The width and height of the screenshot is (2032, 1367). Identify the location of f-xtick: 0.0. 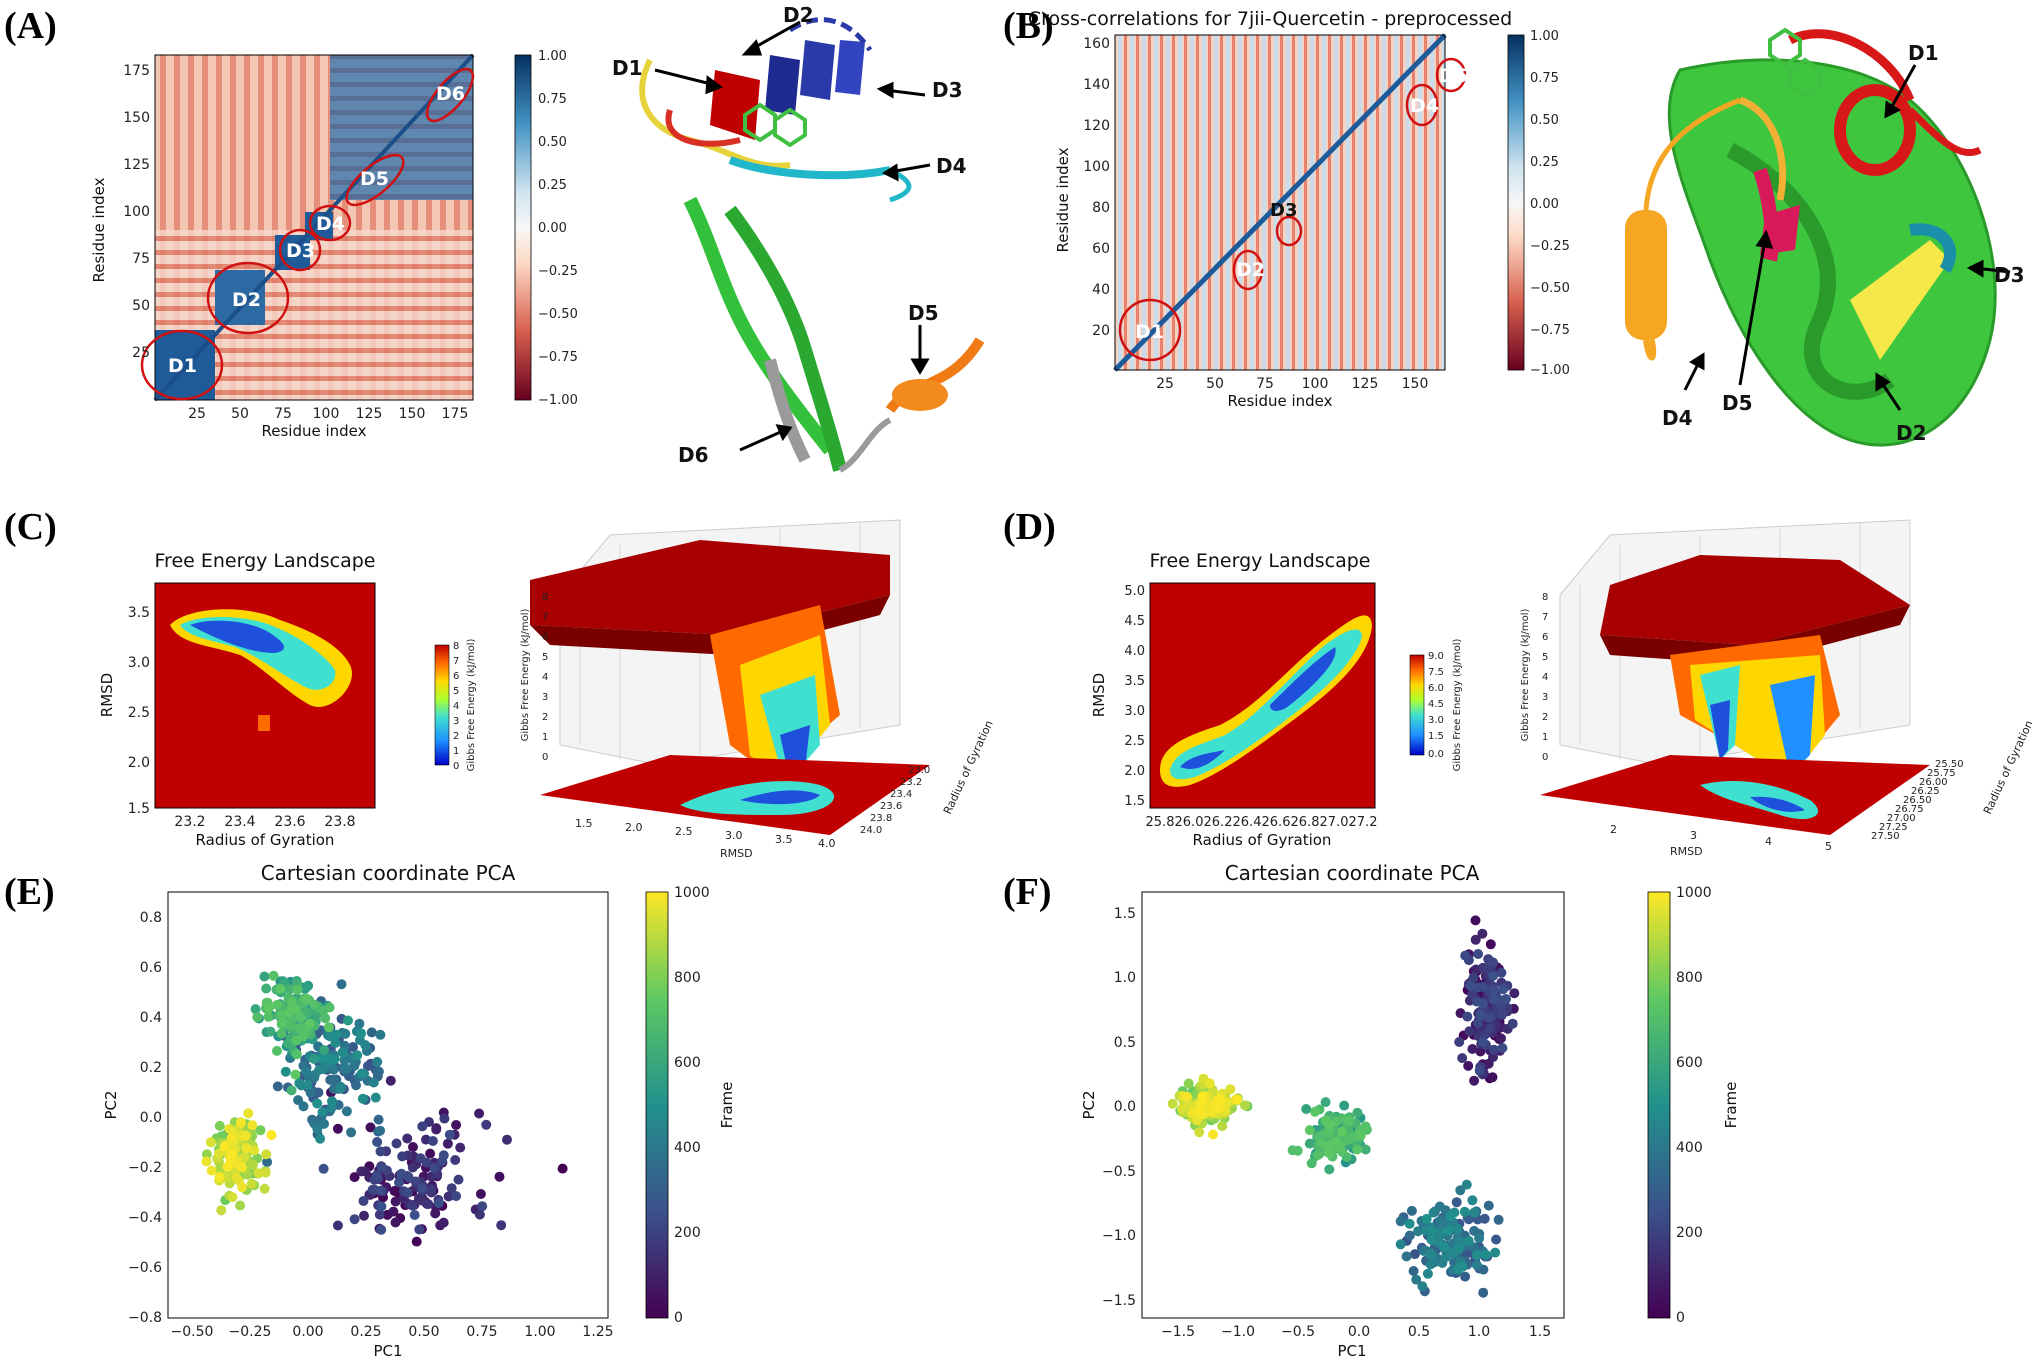
(1359, 1332).